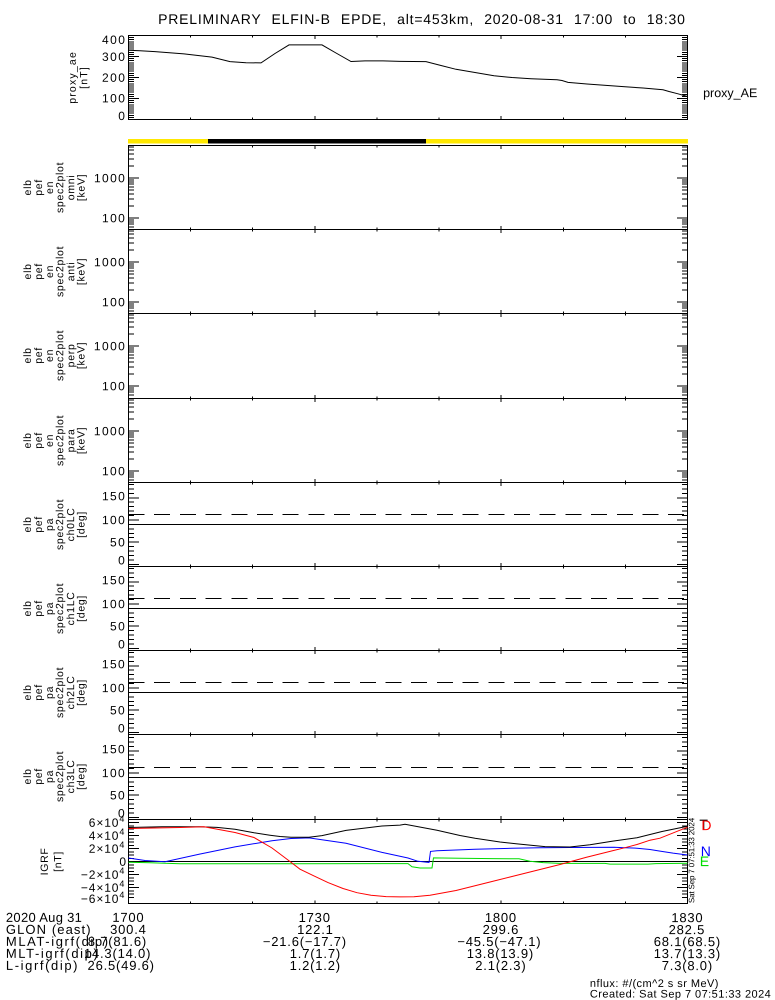 This screenshot has width=775, height=1000. Describe the element at coordinates (53, 953) in the screenshot. I see `svg-text: MLT-igrf(dip)` at that location.